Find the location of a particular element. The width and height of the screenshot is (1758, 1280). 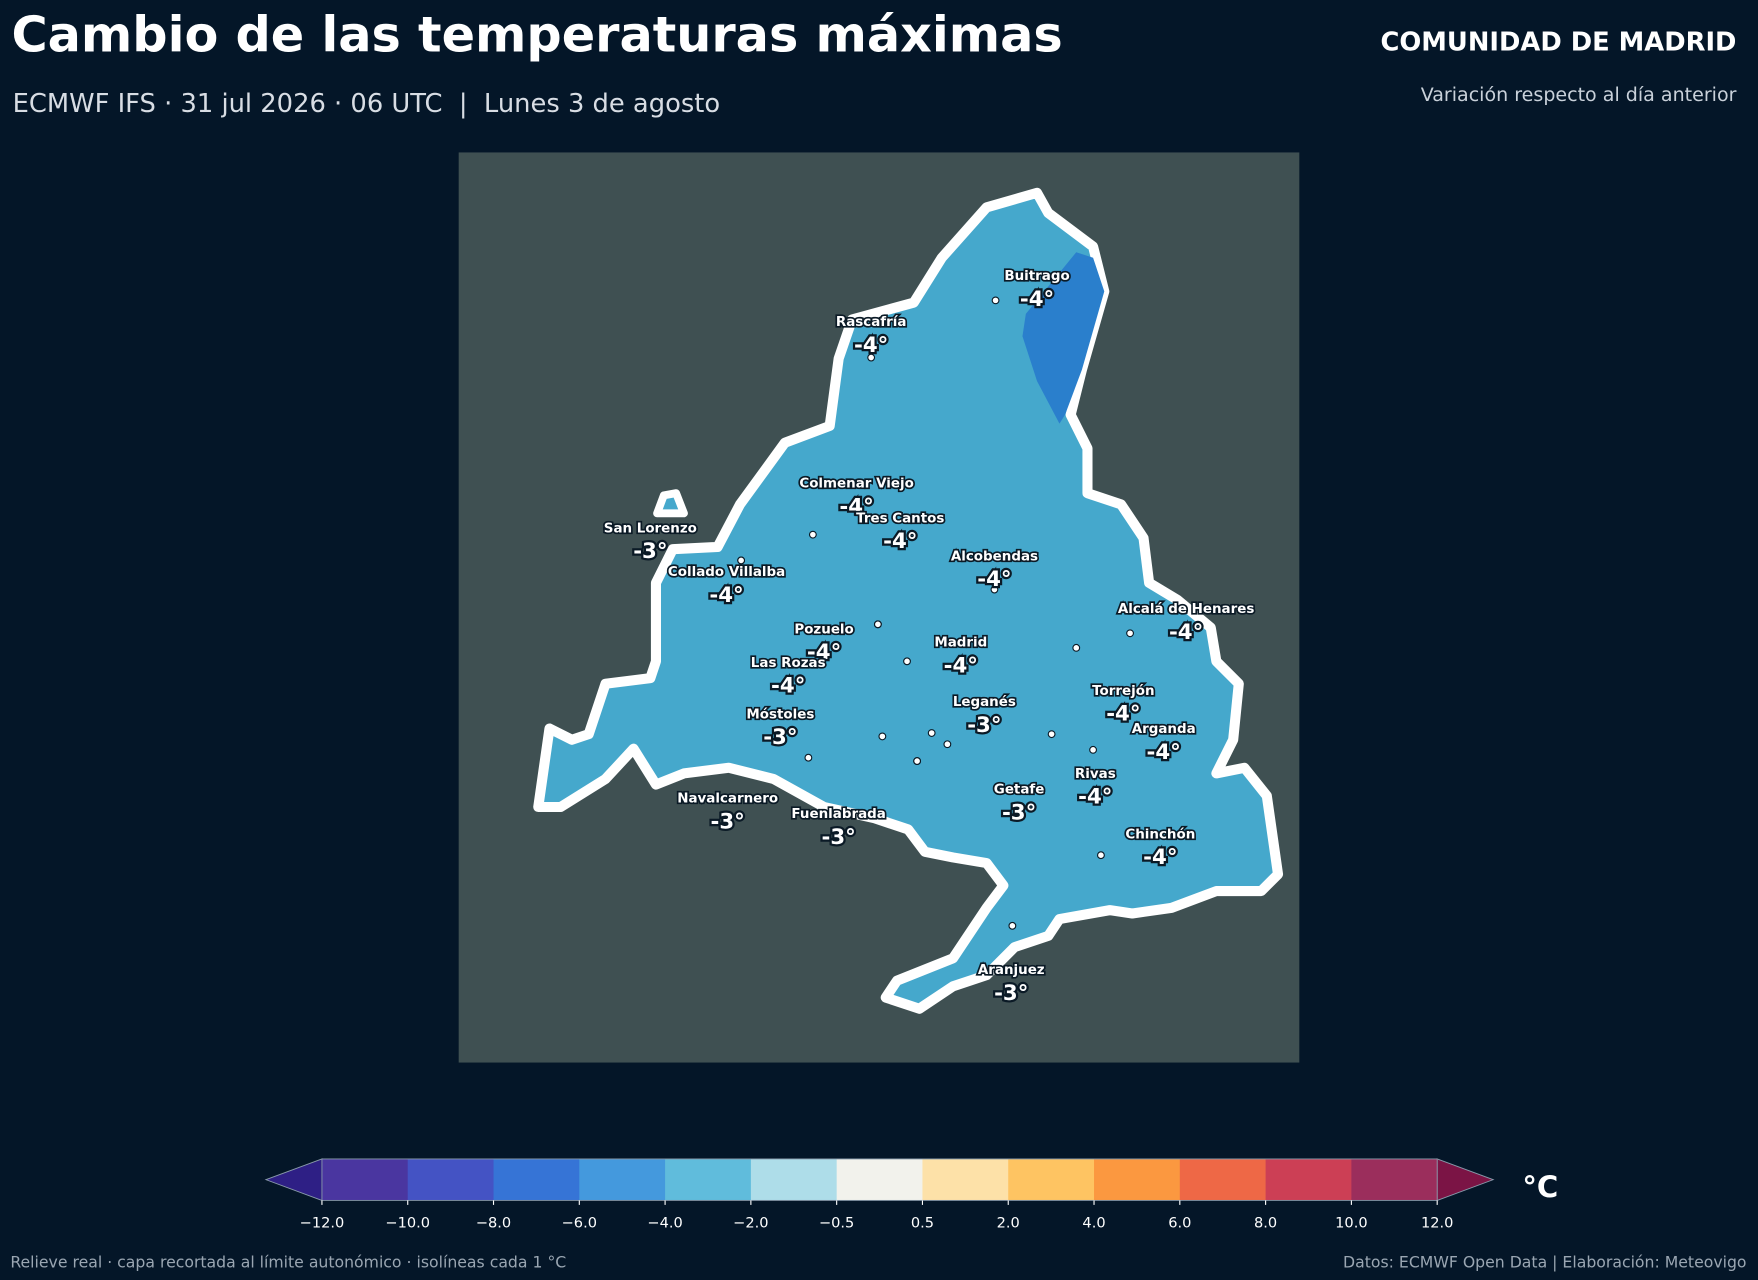

colorbar-tick-label: 10.0 is located at coordinates (1351, 1222).